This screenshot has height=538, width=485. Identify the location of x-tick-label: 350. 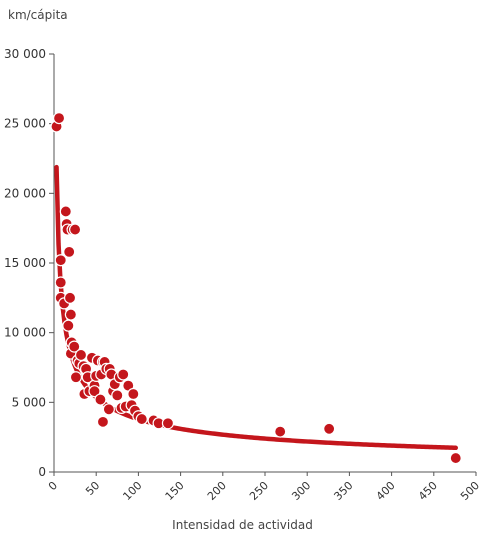
(343, 491).